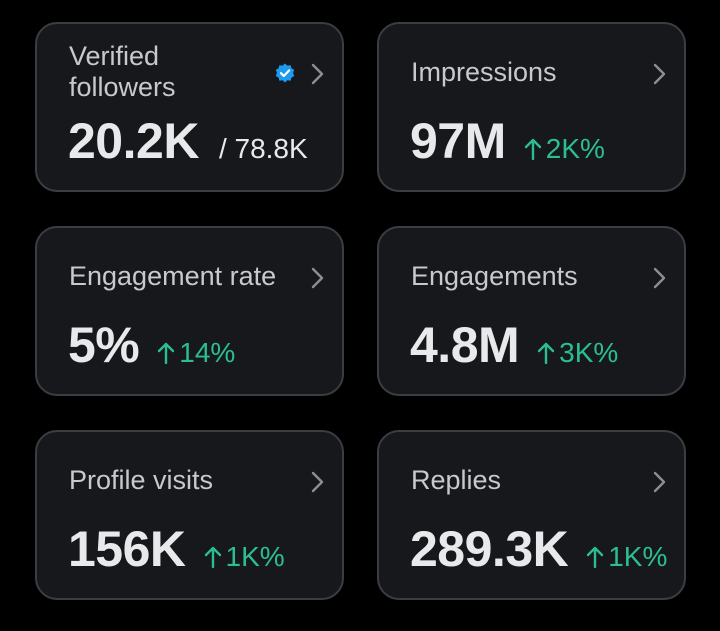 Image resolution: width=720 pixels, height=631 pixels. Describe the element at coordinates (207, 352) in the screenshot. I see `metric-delta-value: 14%` at that location.